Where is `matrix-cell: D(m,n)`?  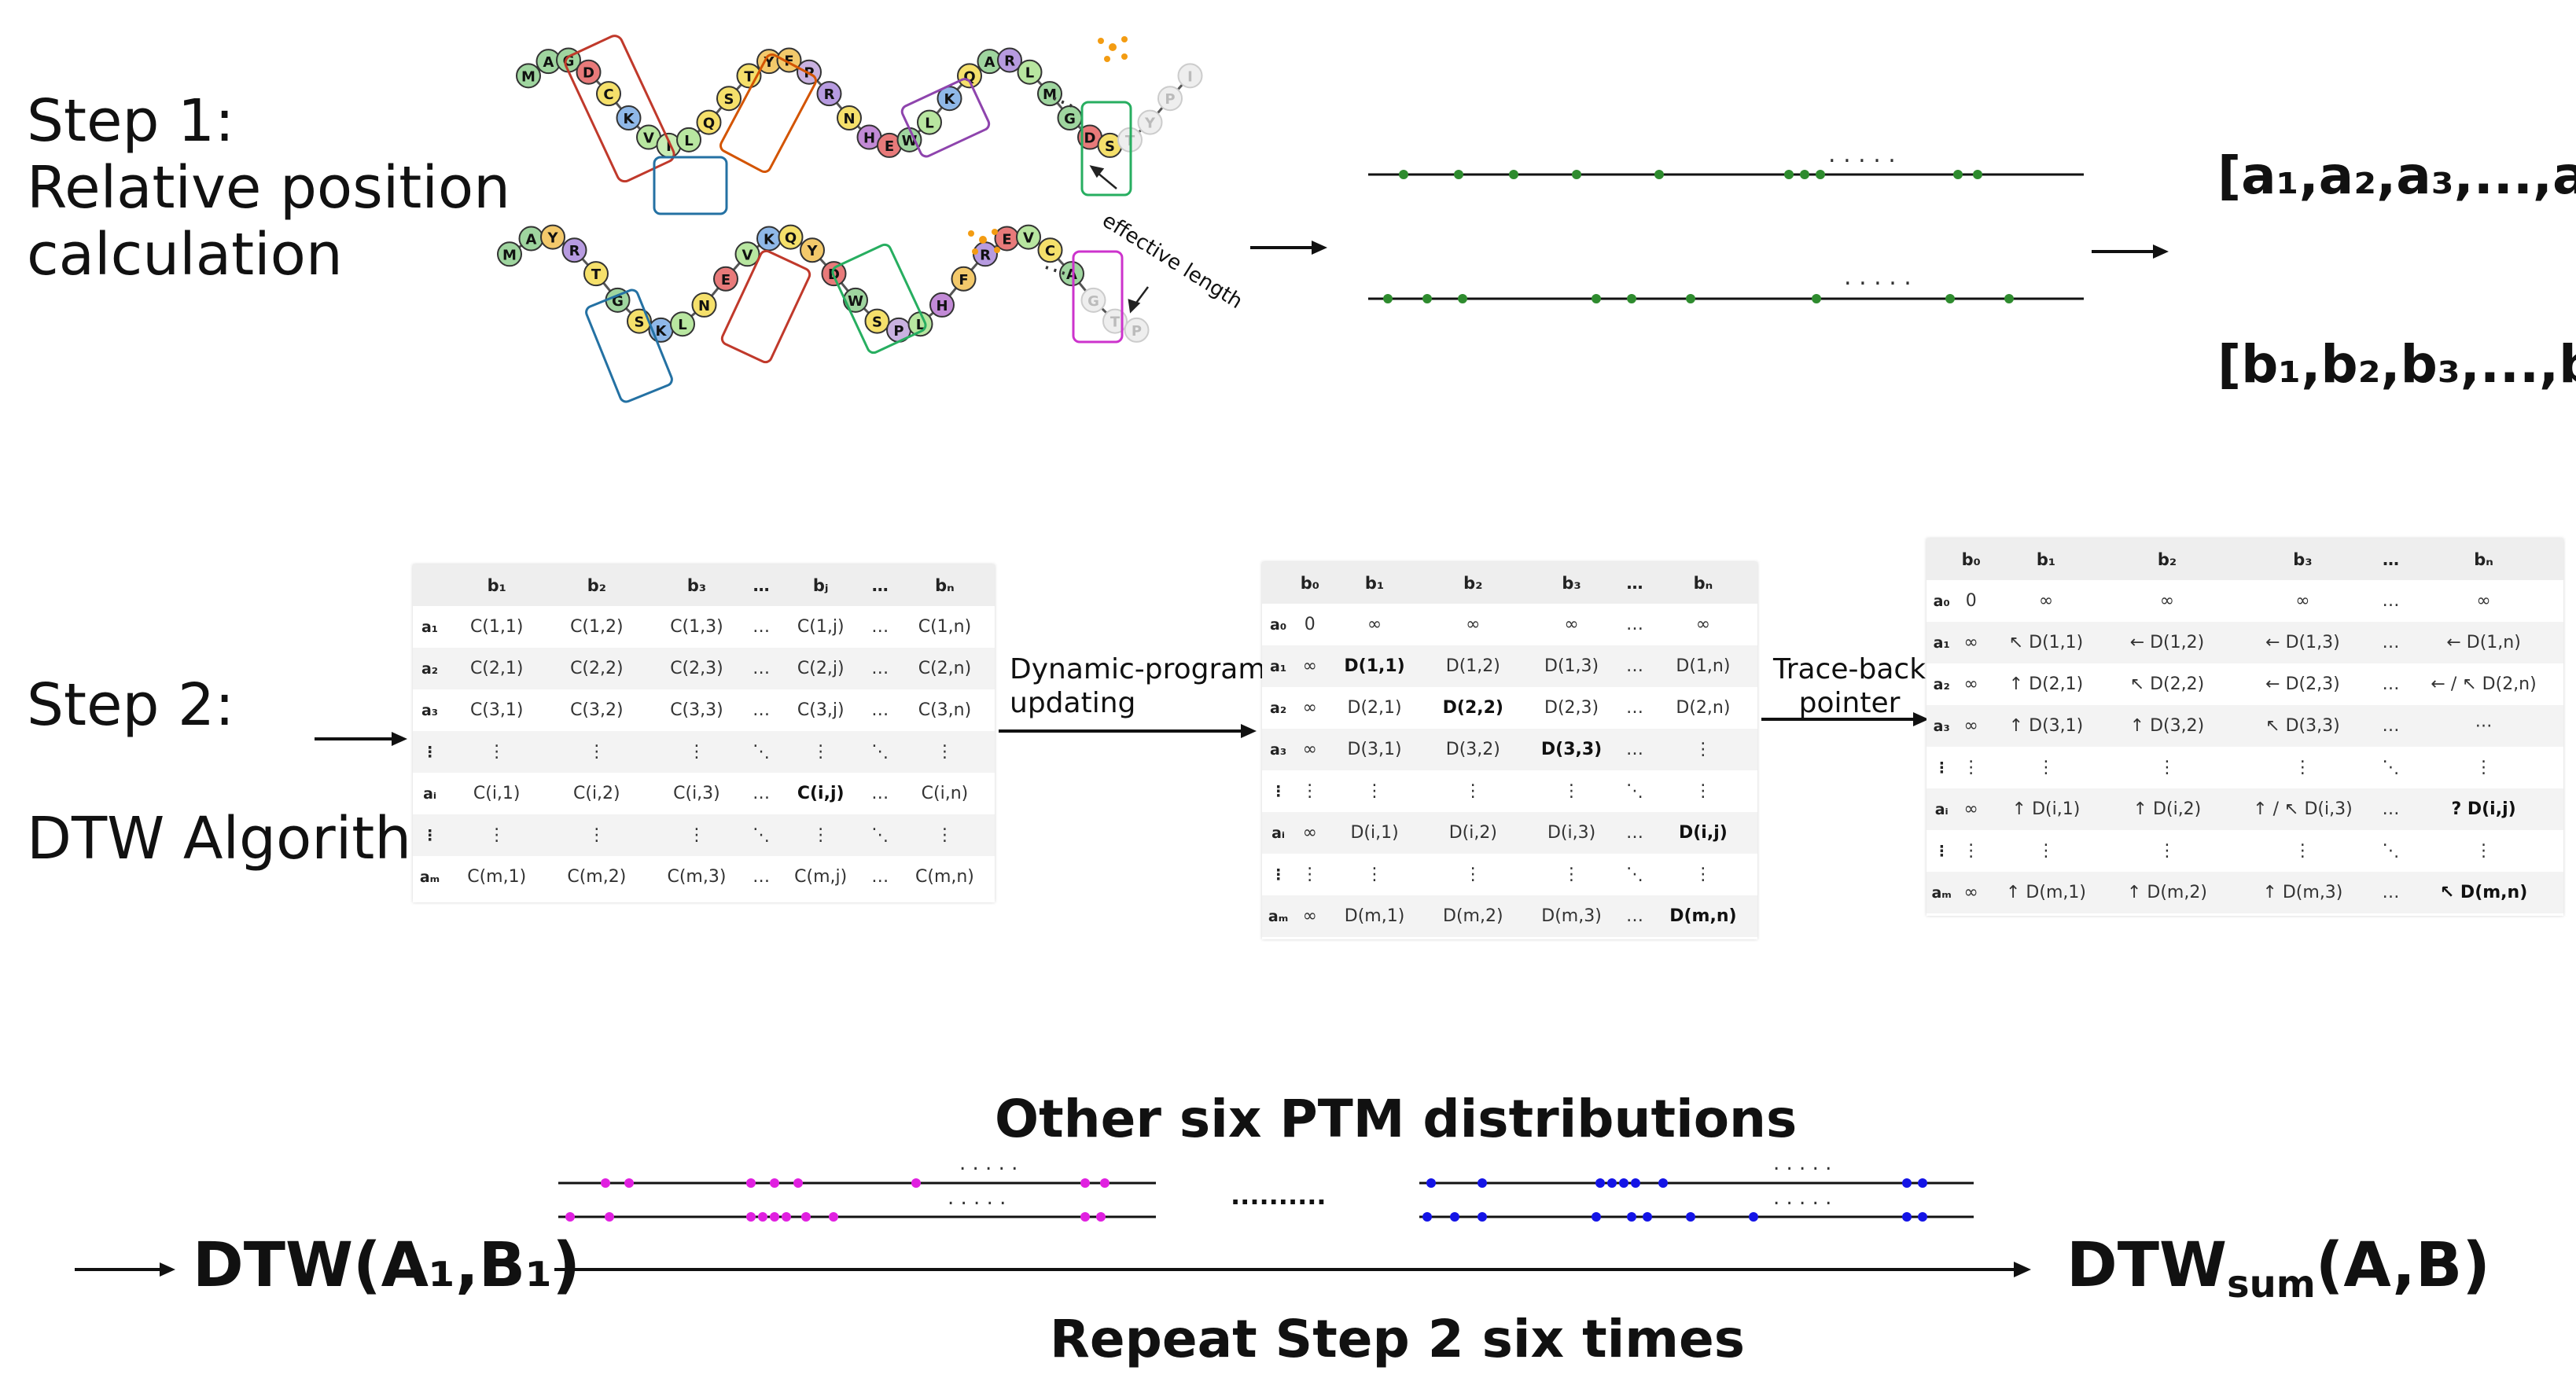
matrix-cell: D(m,n) is located at coordinates (1702, 916).